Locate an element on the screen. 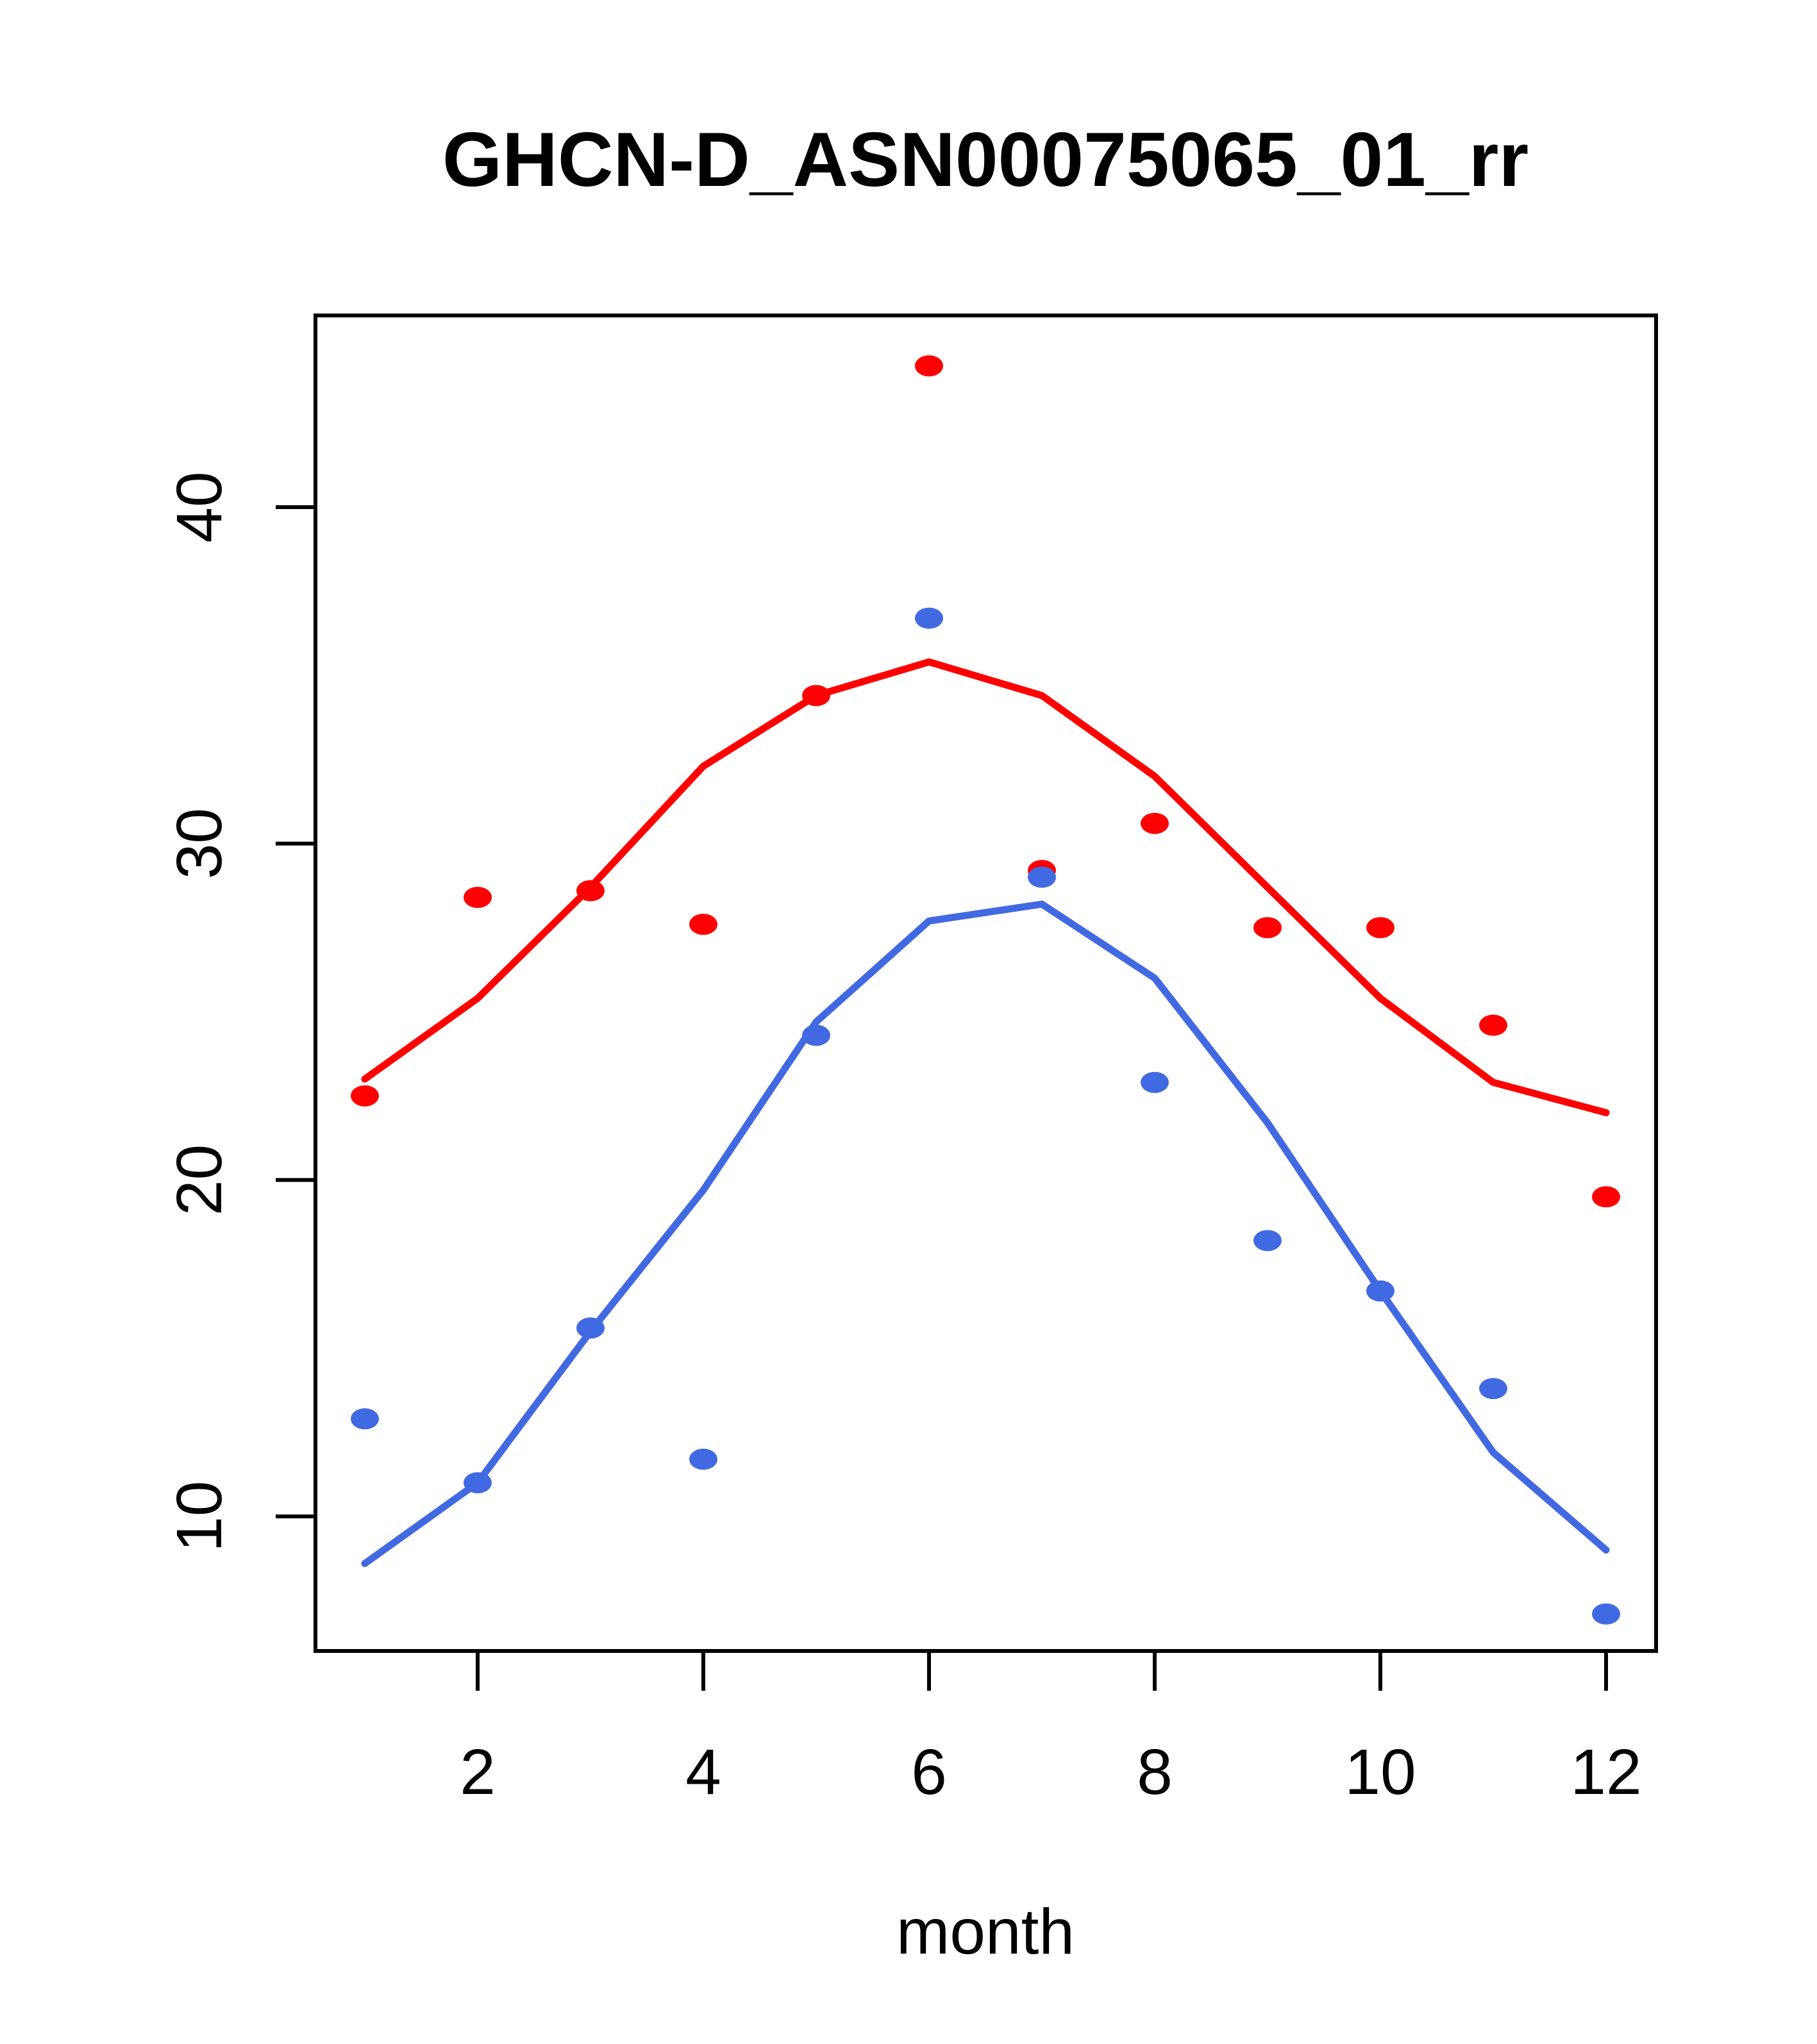 The height and width of the screenshot is (2044, 1817). x-tick-label: 12 is located at coordinates (1605, 1772).